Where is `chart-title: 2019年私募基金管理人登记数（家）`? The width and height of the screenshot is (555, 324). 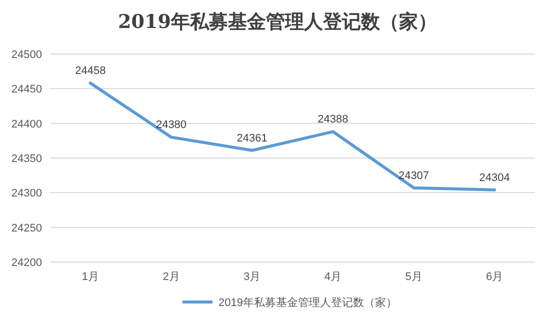
chart-title: 2019年私募基金管理人登记数（家） is located at coordinates (277, 22).